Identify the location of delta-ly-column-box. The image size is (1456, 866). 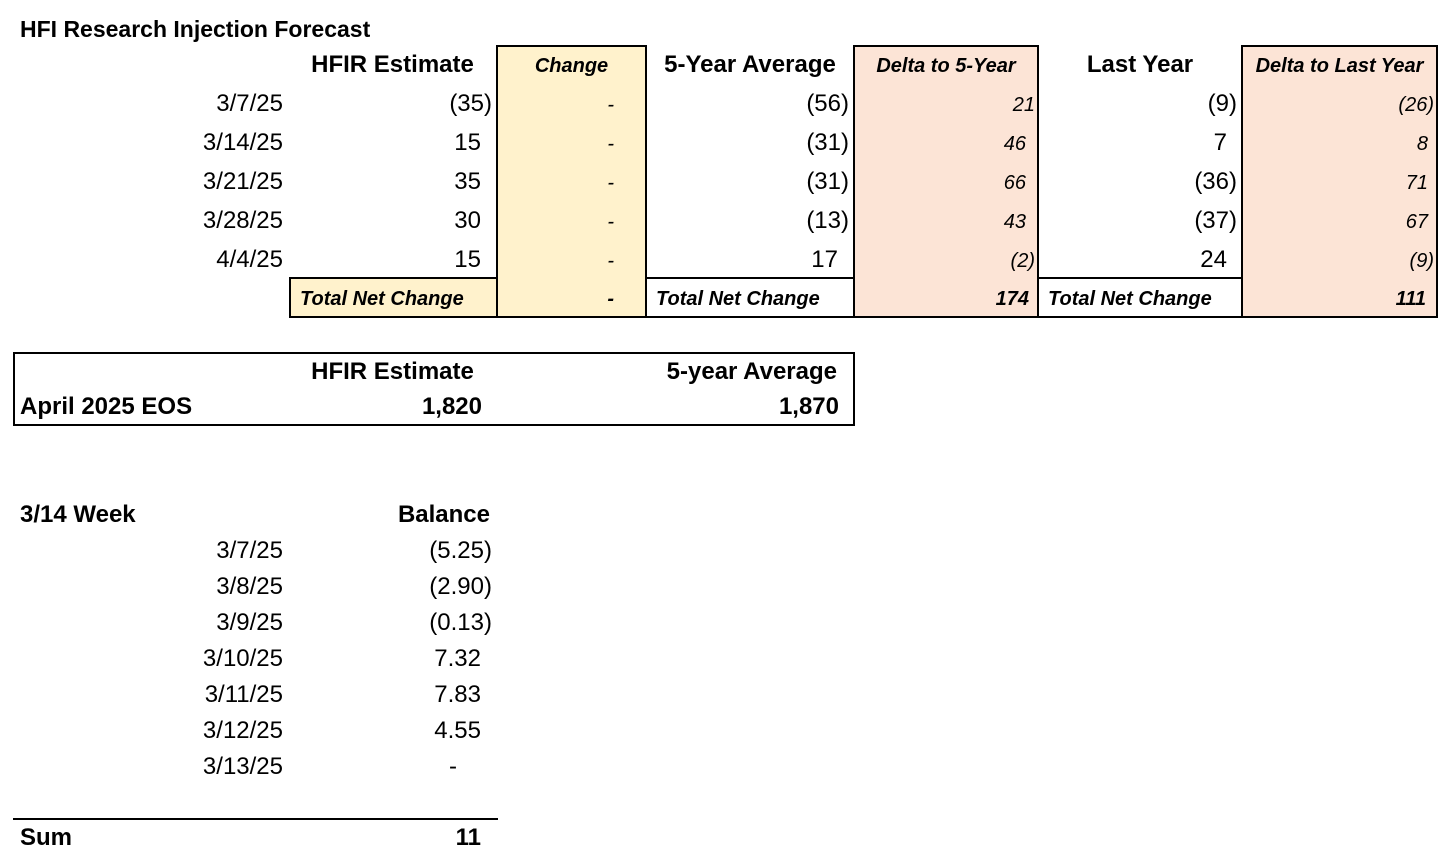
(1339, 181).